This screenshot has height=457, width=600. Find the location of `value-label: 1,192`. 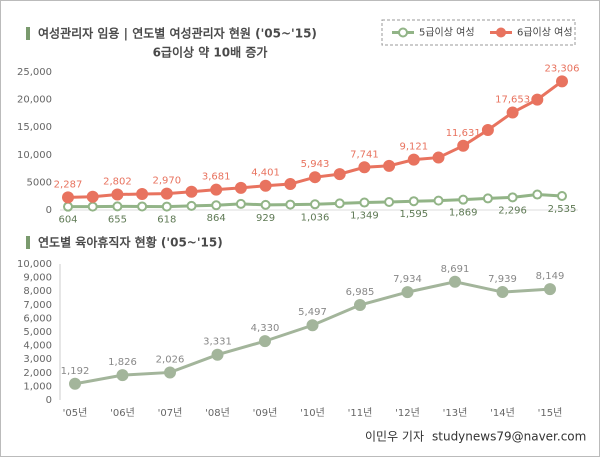

value-label: 1,192 is located at coordinates (75, 371).